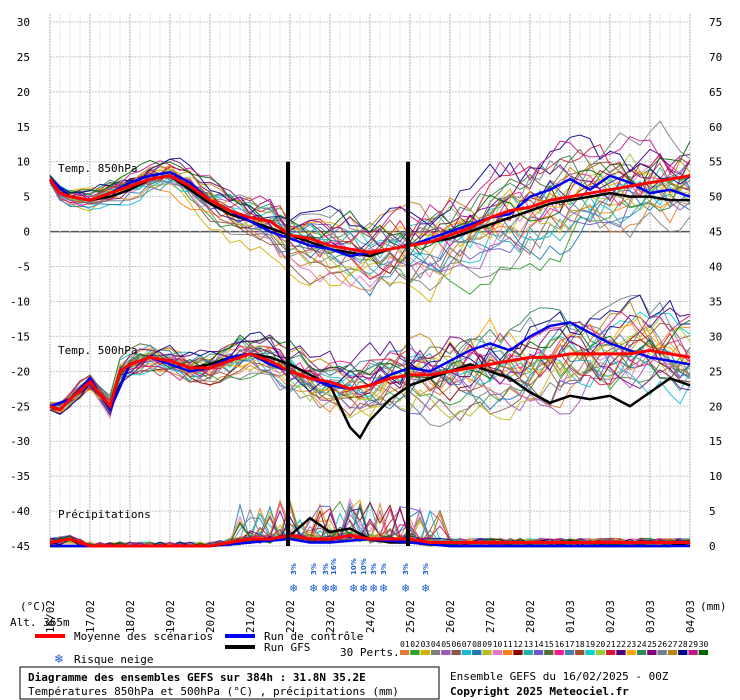 The height and width of the screenshot is (700, 740). I want to click on pert-legend-label: 05, so click(446, 644).